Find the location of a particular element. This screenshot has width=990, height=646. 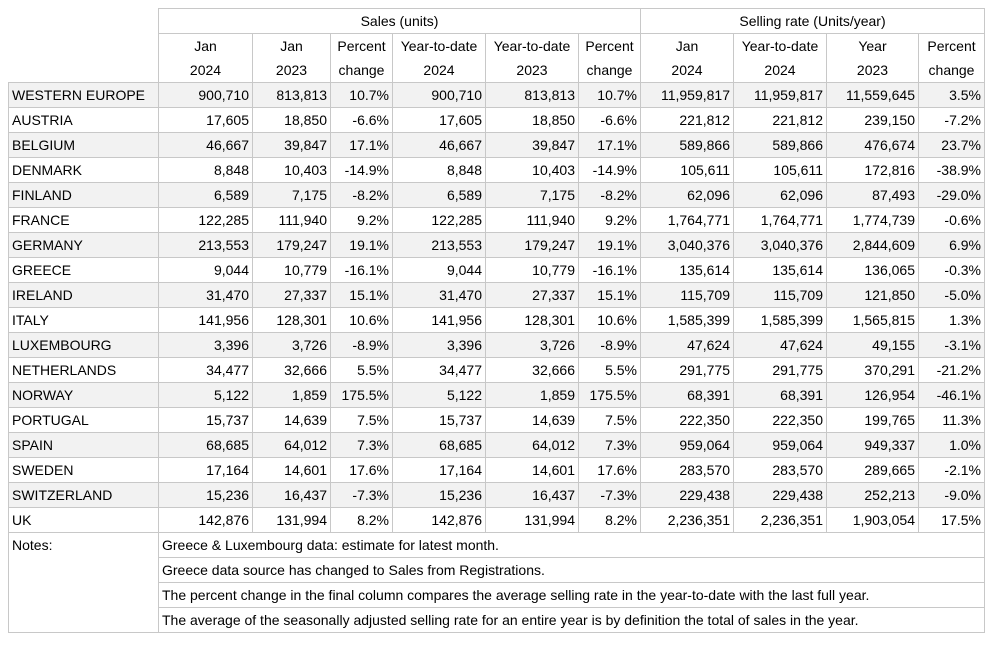

value-cell: -29.0% is located at coordinates (951, 195).